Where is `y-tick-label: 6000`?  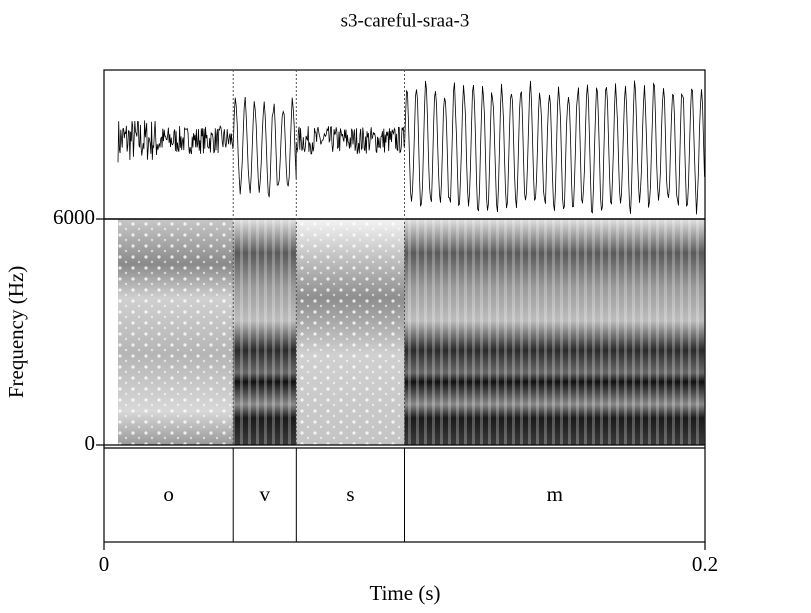 y-tick-label: 6000 is located at coordinates (74, 217).